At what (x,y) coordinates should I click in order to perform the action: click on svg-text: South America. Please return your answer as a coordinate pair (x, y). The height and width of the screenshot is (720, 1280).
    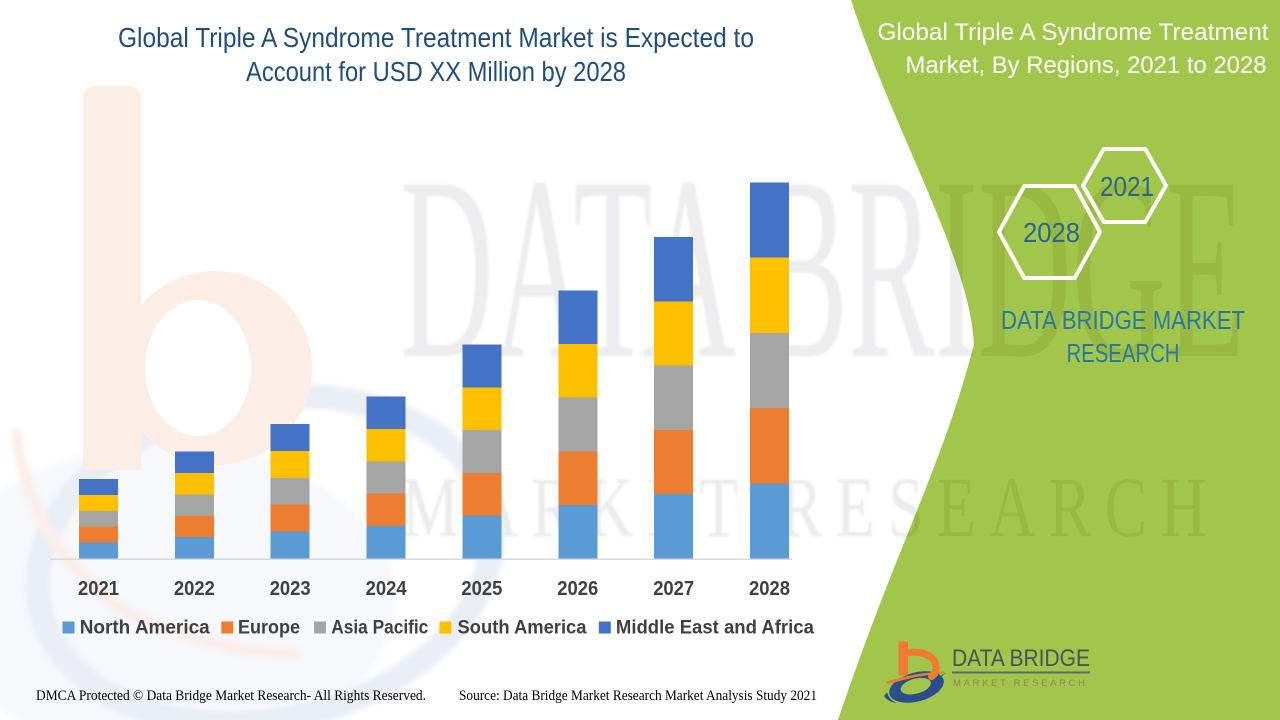
    Looking at the image, I should click on (522, 628).